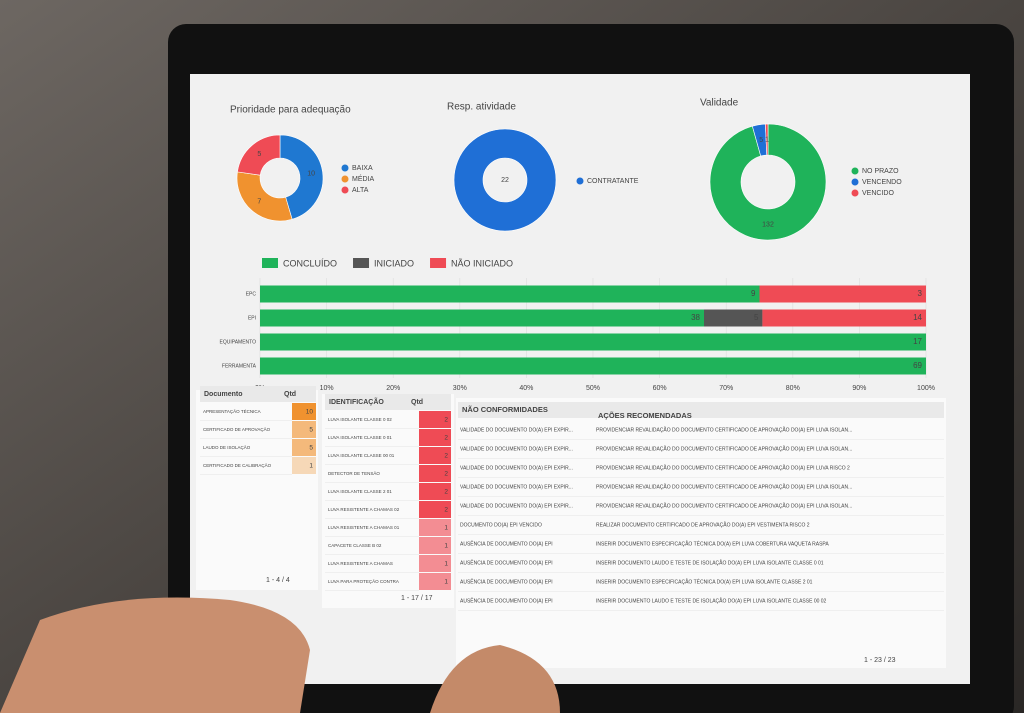 This screenshot has width=1024, height=713. I want to click on data-label: 14, so click(917, 317).